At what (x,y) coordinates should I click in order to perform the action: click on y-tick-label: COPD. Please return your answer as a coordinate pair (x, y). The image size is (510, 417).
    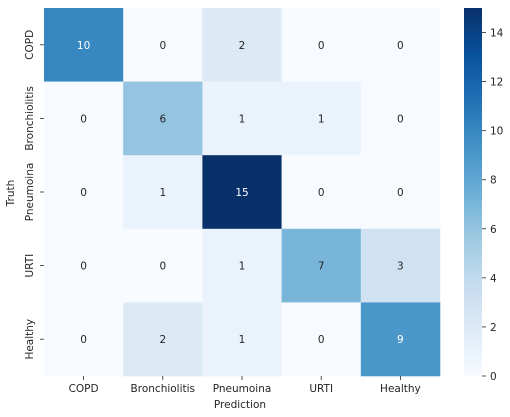
    Looking at the image, I should click on (30, 45).